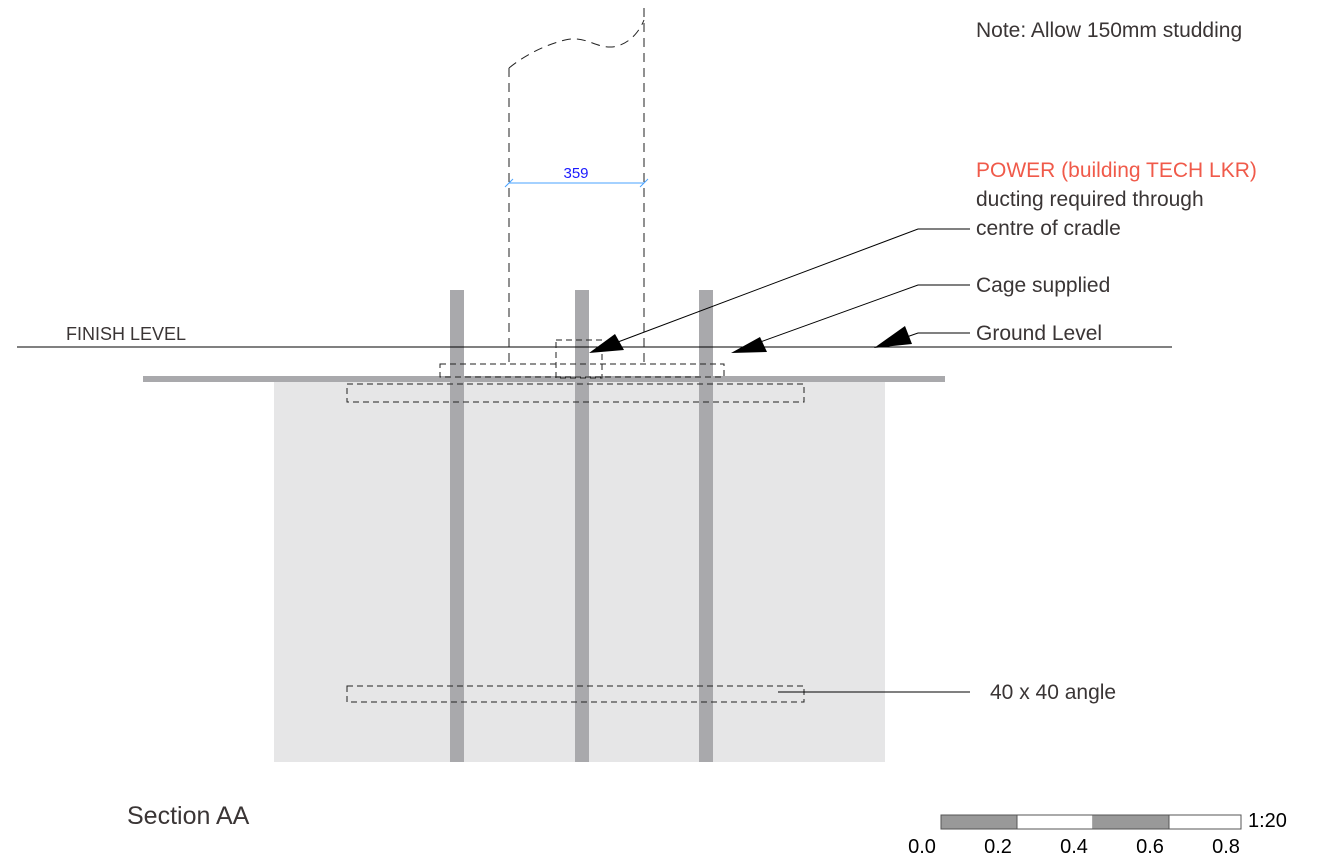 The width and height of the screenshot is (1320, 858). I want to click on cage-leader, so click(850, 318).